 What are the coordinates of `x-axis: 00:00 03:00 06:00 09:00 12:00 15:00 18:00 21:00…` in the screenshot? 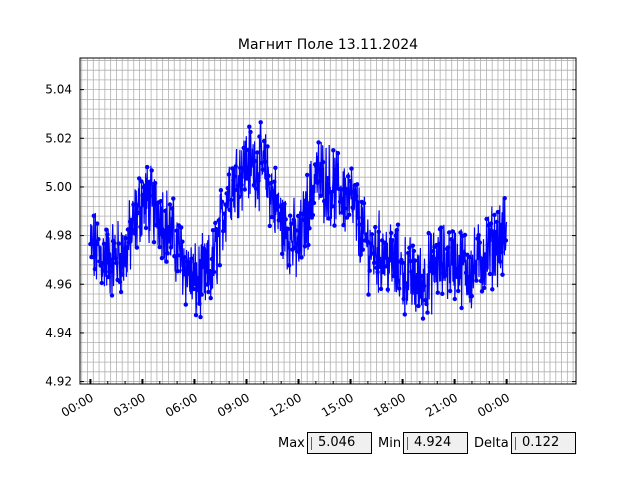 It's located at (285, 399).